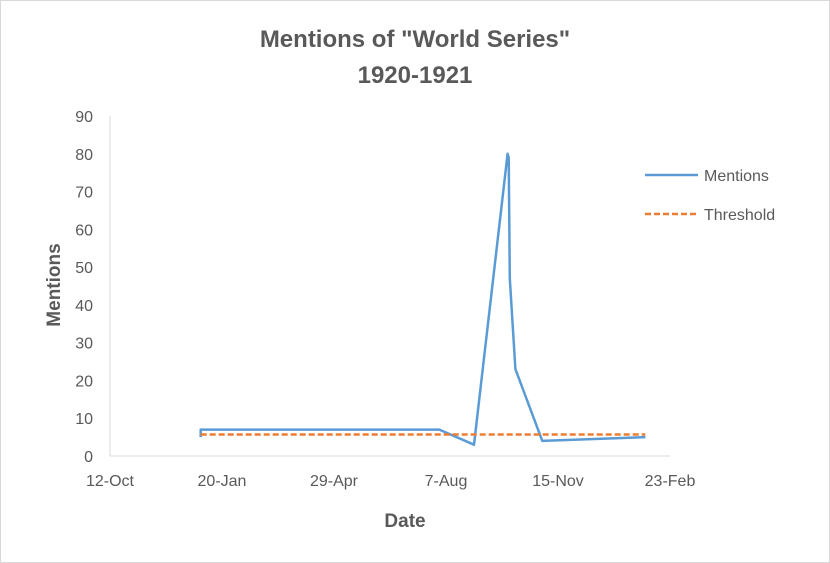  What do you see at coordinates (334, 481) in the screenshot?
I see `x-tick-label: 29-Apr` at bounding box center [334, 481].